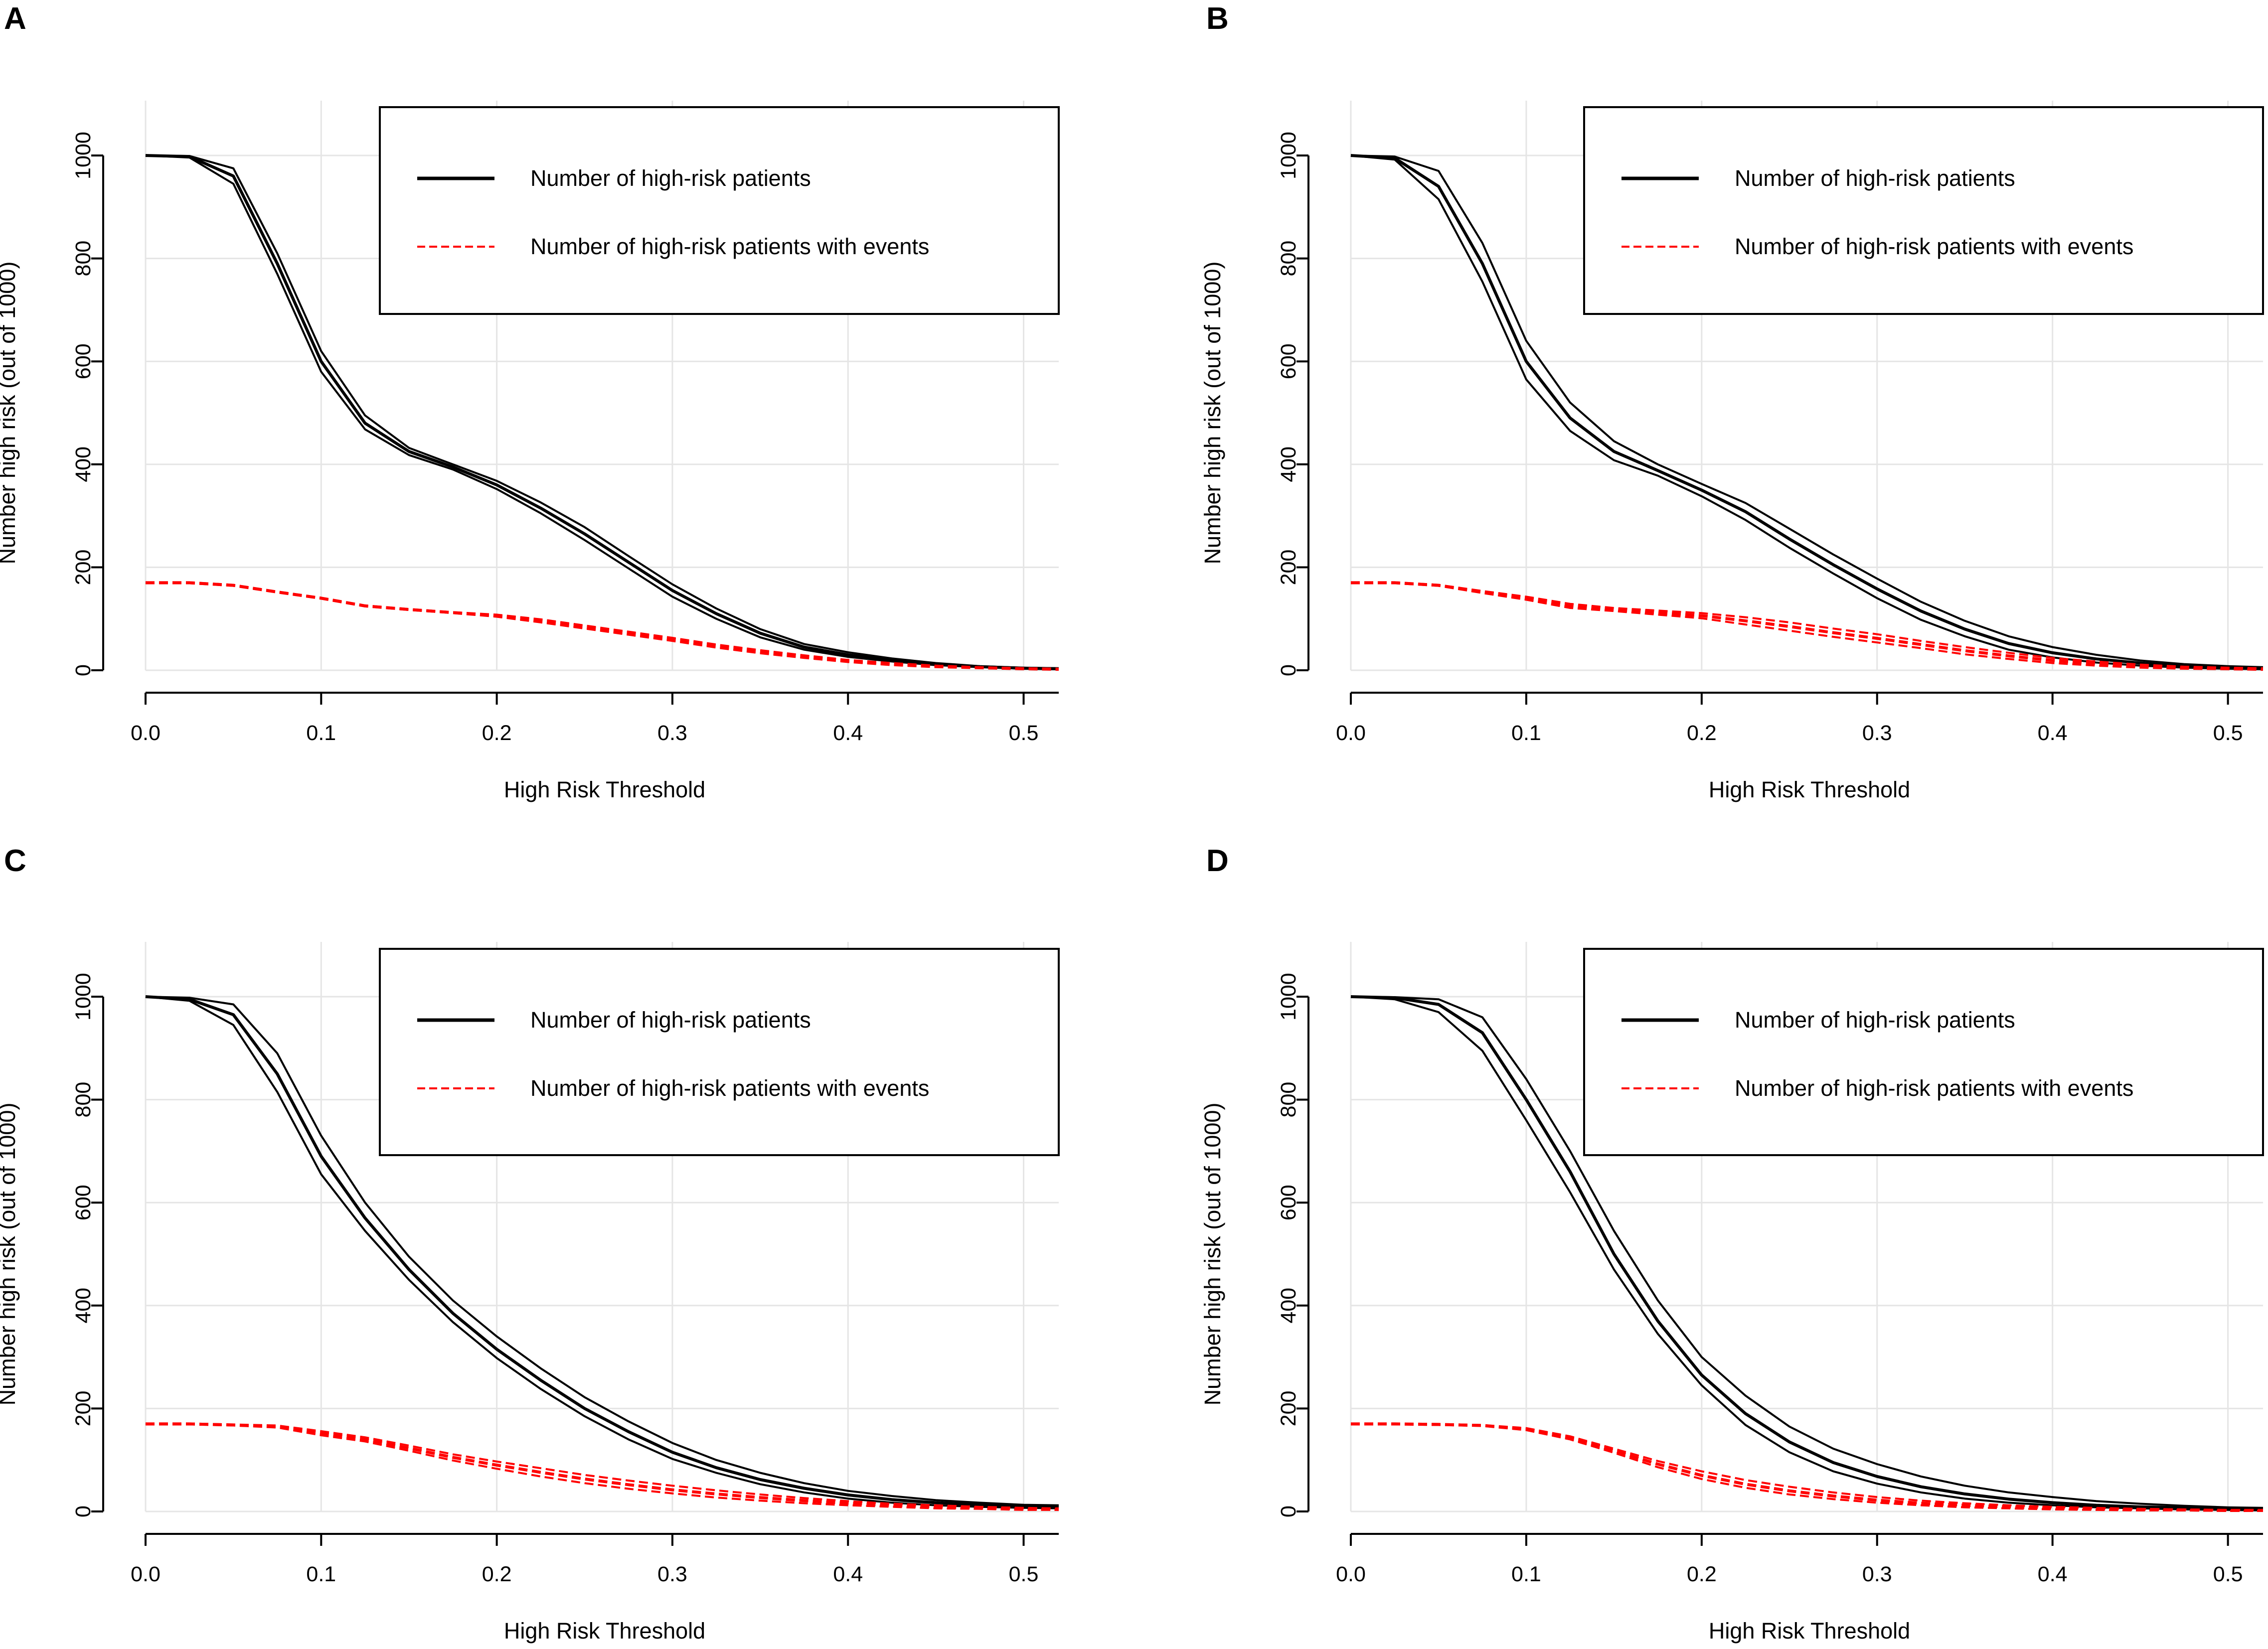 This screenshot has width=2268, height=1649. Describe the element at coordinates (848, 1574) in the screenshot. I see `panel-c-x-tick-label-4: 0.4` at that location.